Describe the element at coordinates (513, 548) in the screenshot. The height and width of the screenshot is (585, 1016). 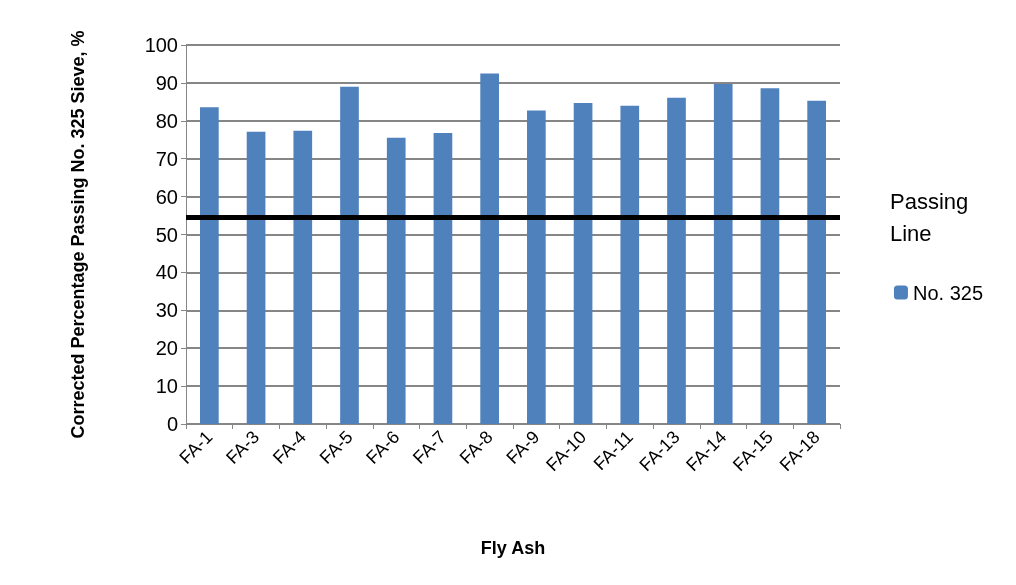
I see `x-axis-title: Fly Ash` at that location.